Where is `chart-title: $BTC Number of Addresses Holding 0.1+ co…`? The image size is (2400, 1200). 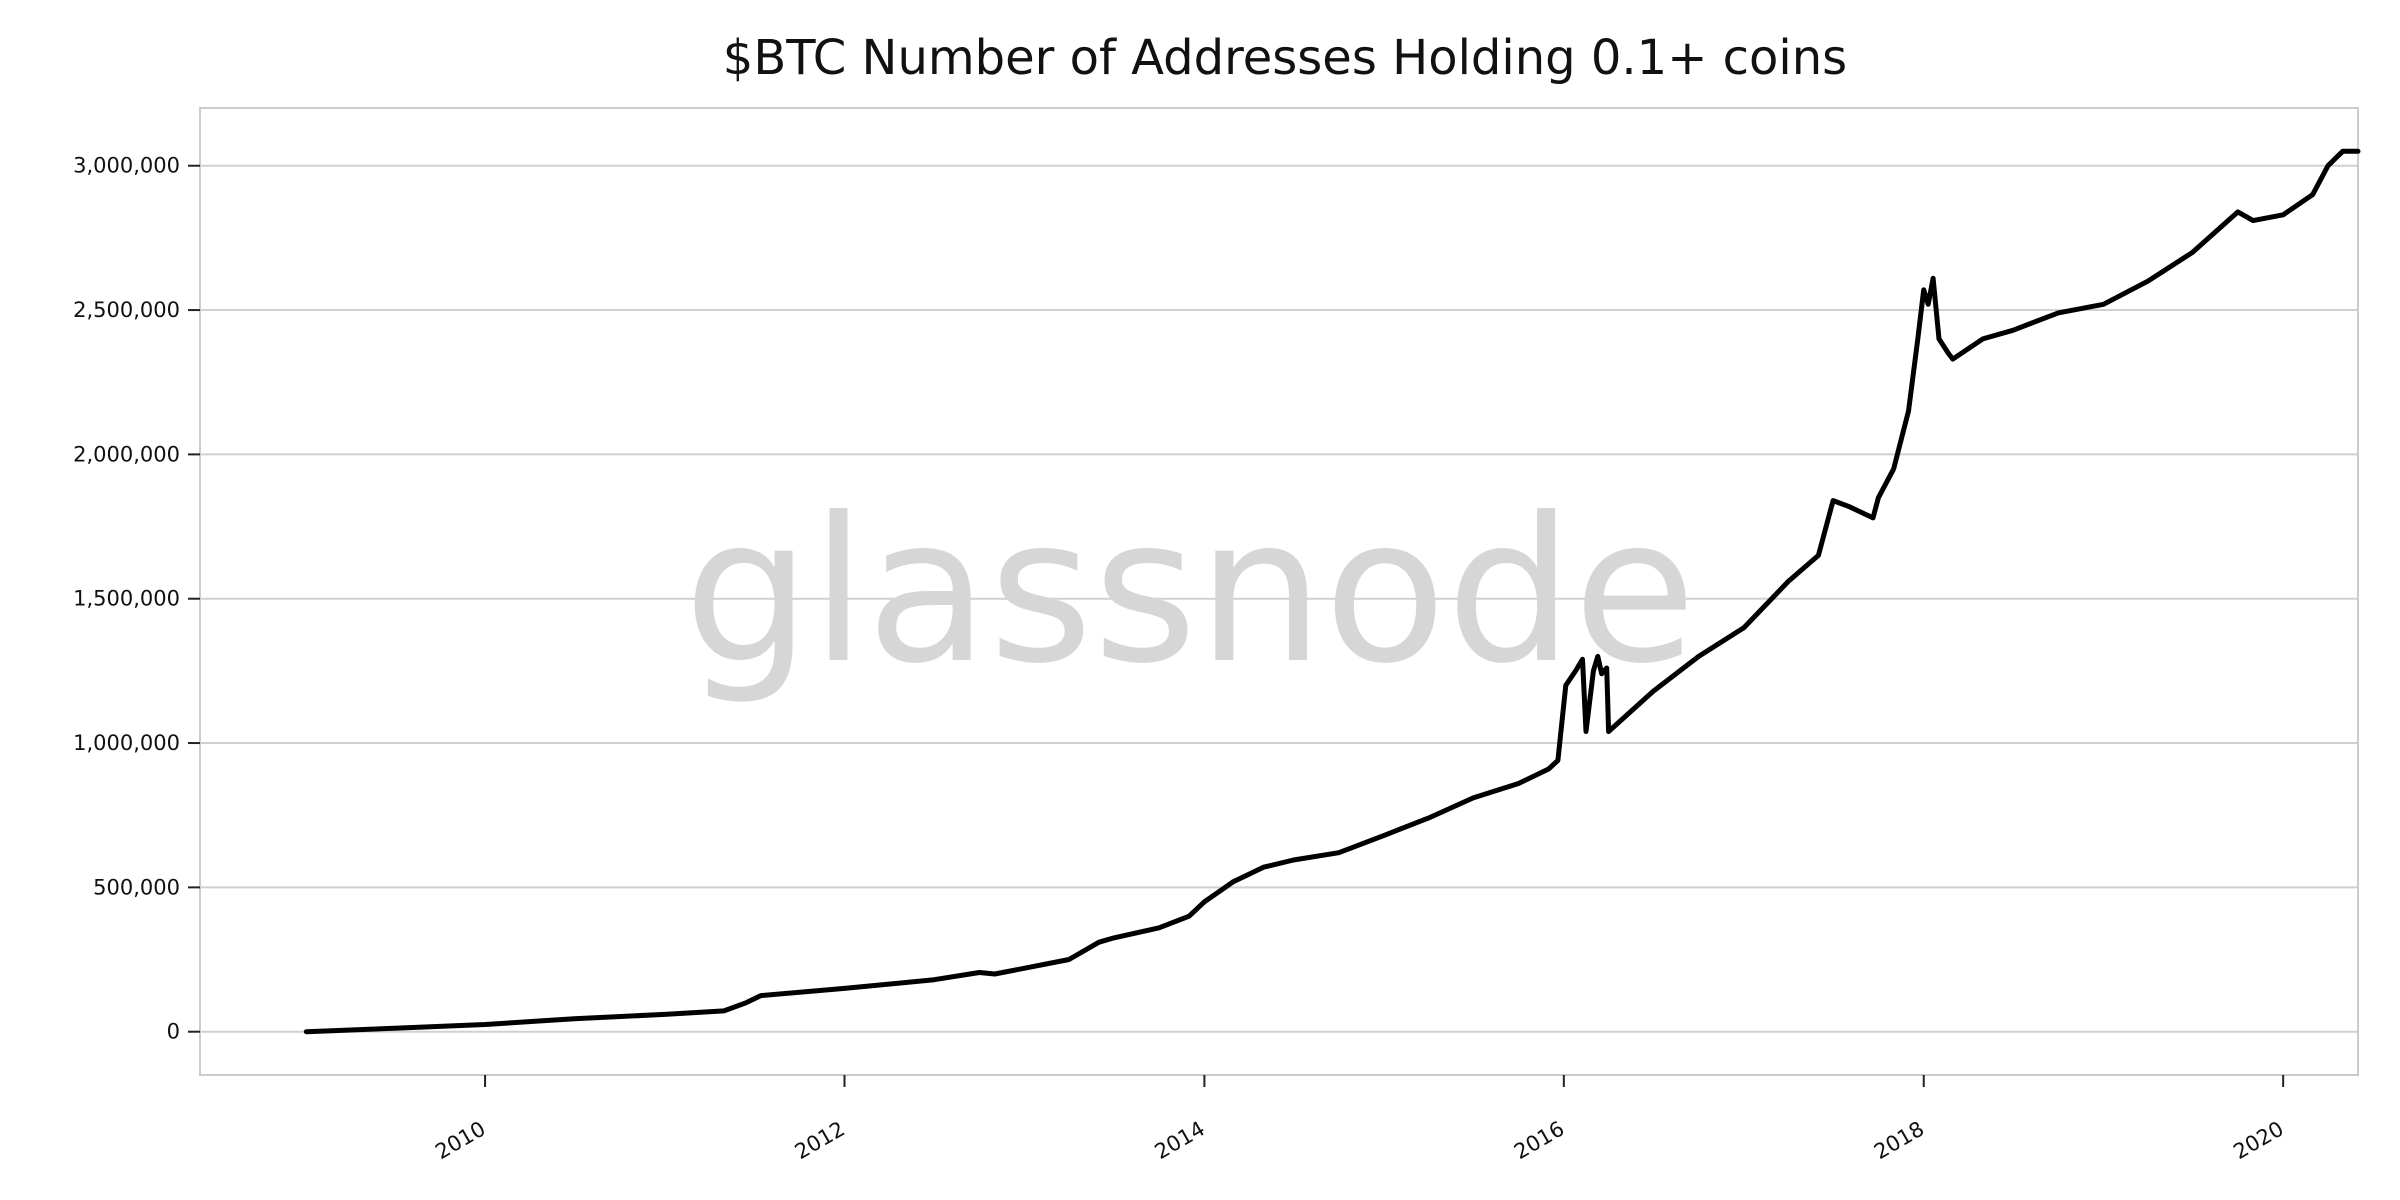 chart-title: $BTC Number of Addresses Holding 0.1+ co… is located at coordinates (1285, 58).